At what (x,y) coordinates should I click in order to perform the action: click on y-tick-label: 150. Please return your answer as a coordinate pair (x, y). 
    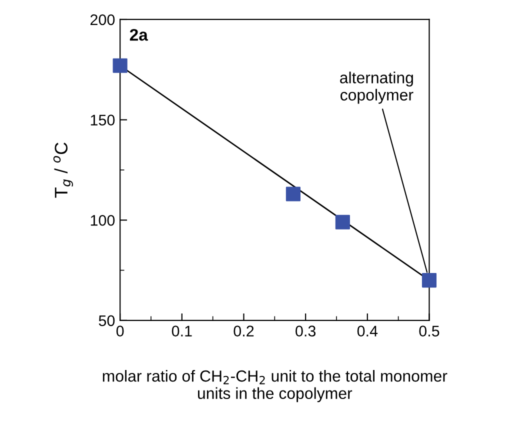
    Looking at the image, I should click on (102, 120).